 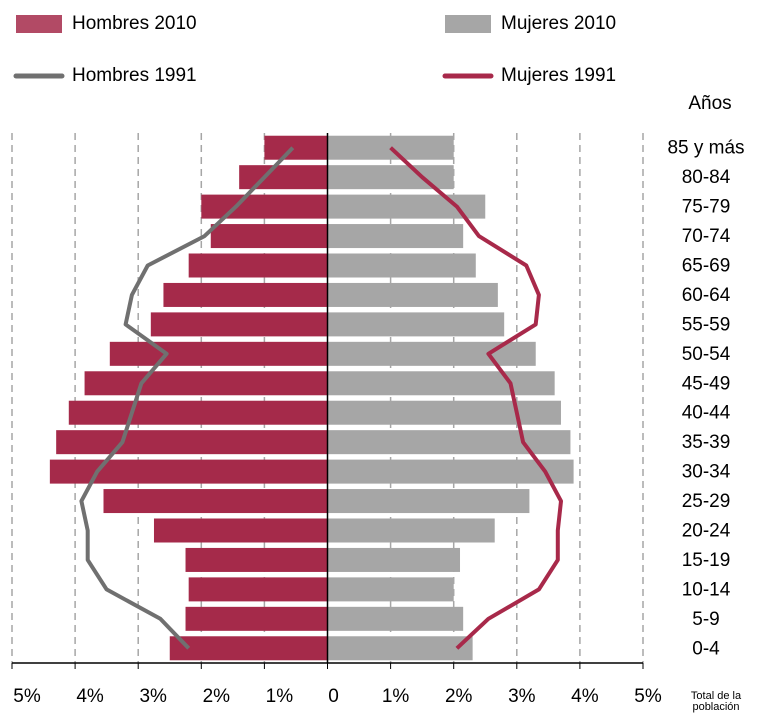 What do you see at coordinates (709, 103) in the screenshot?
I see `category-title: Años` at bounding box center [709, 103].